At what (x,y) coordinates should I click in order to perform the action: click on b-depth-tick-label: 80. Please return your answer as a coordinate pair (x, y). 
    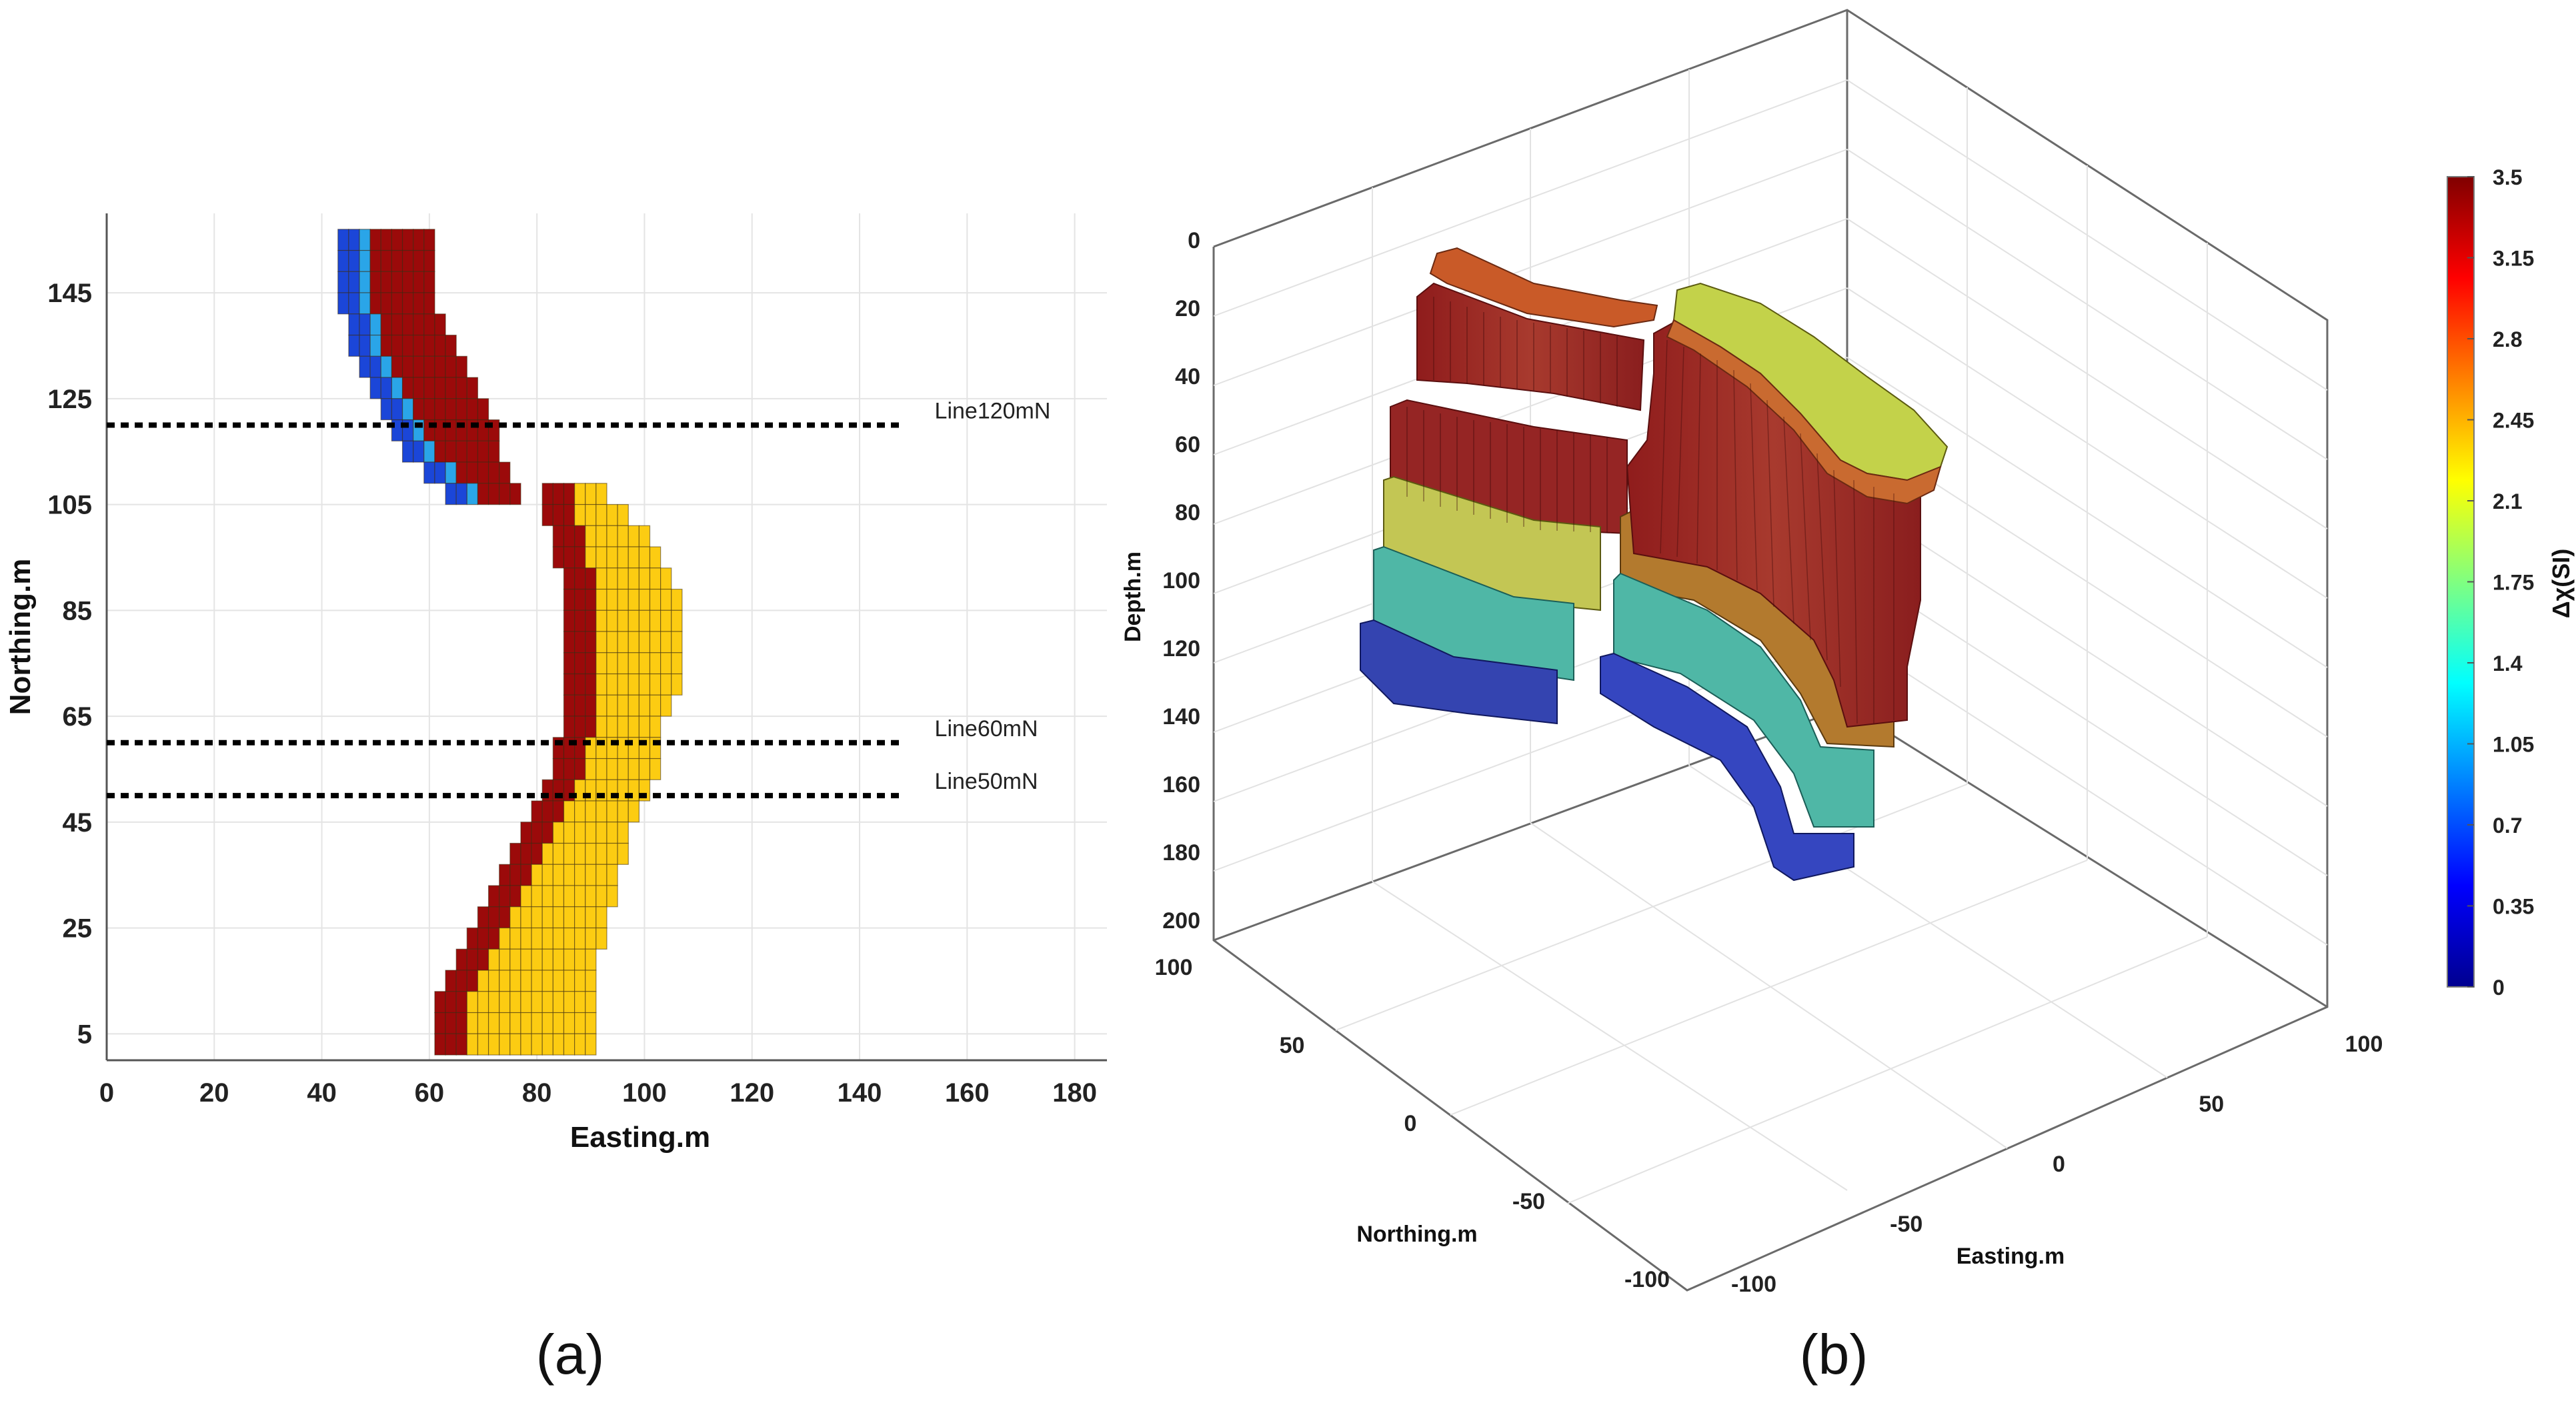
    Looking at the image, I should click on (1187, 512).